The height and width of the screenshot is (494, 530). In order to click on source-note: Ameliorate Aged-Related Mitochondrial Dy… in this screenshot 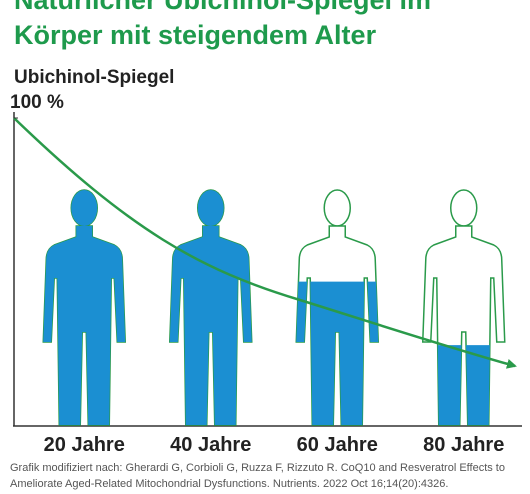, I will do `click(229, 484)`.